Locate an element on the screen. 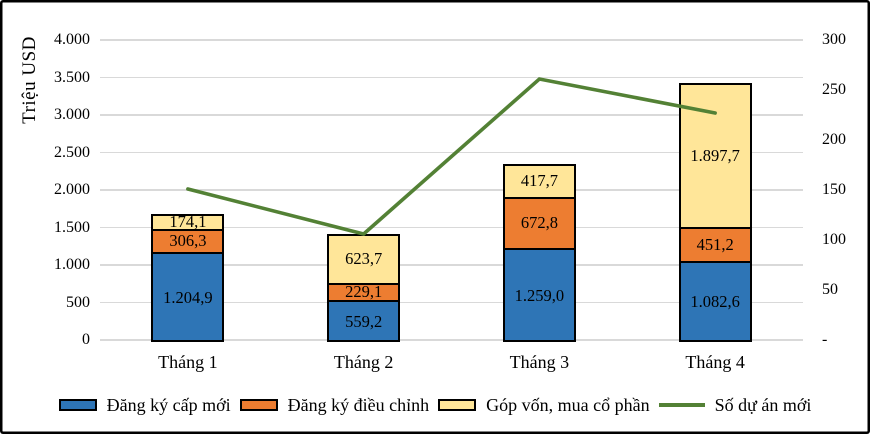  legend-label: Góp vốn, mua cổ phần is located at coordinates (568, 404).